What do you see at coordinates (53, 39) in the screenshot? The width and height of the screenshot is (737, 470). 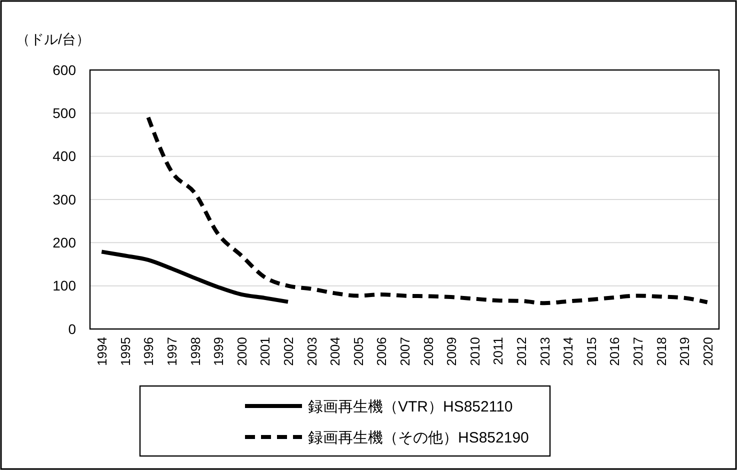 I see `y-axis-title: （ドル/台）` at bounding box center [53, 39].